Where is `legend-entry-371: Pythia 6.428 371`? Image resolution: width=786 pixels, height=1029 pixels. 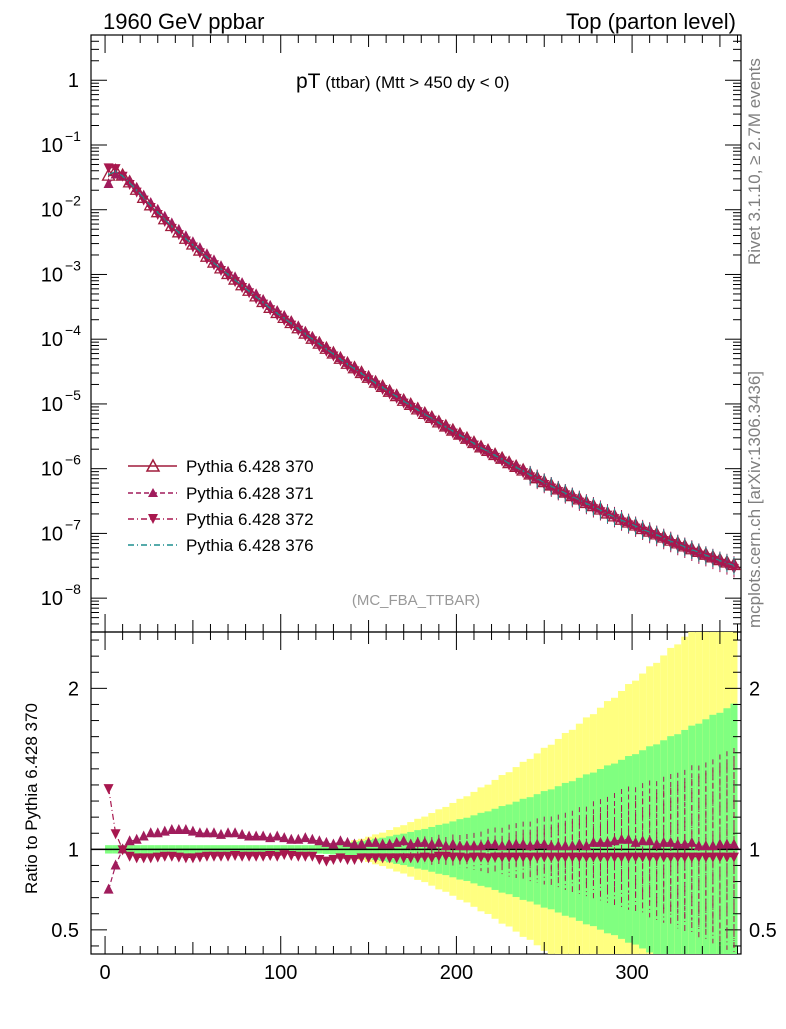 legend-entry-371: Pythia 6.428 371 is located at coordinates (221, 493).